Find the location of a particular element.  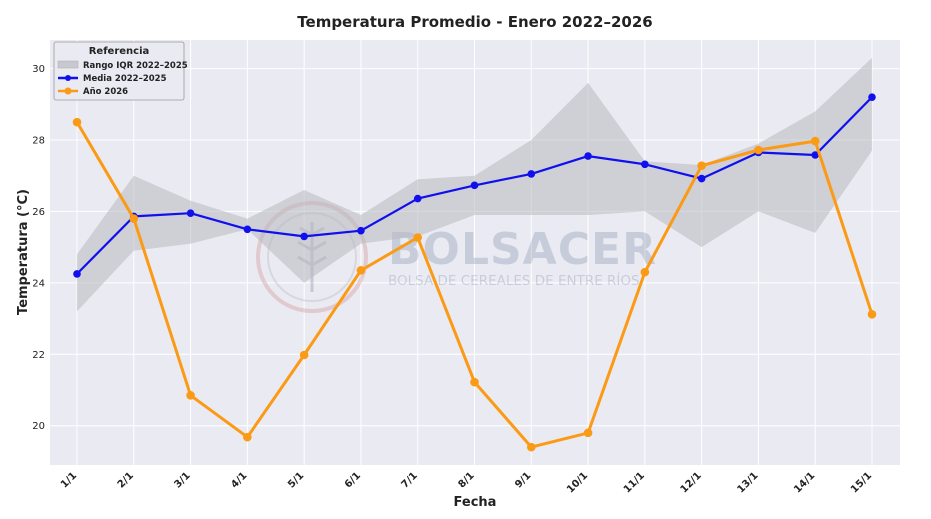

y-tick-label: 20 is located at coordinates (38, 426).